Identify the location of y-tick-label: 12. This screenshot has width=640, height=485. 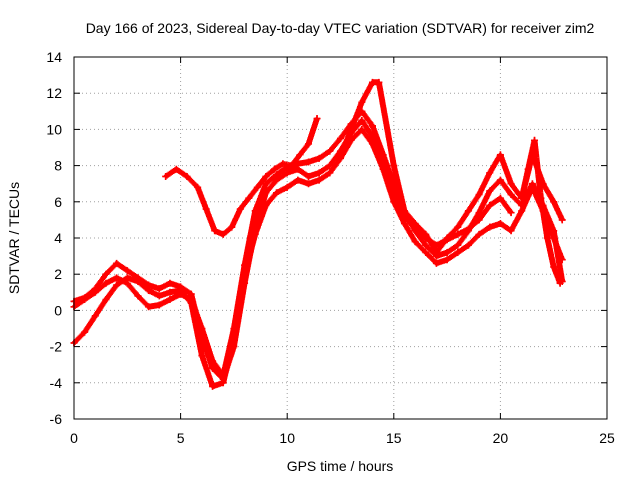
(54, 93).